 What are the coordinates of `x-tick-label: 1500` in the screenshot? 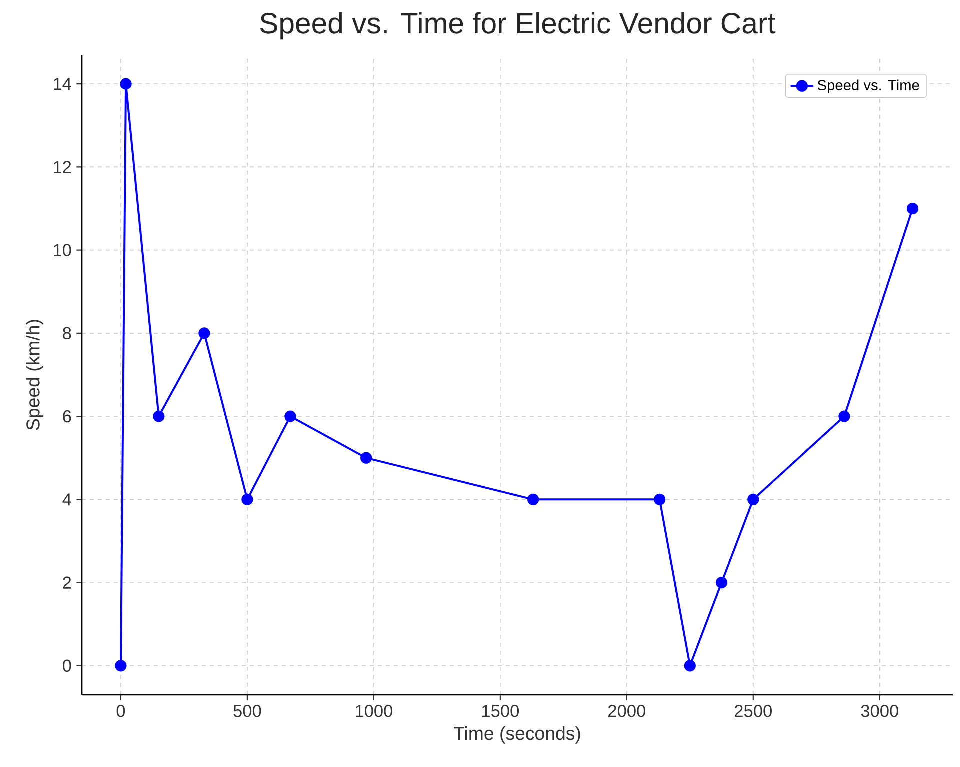 It's located at (501, 711).